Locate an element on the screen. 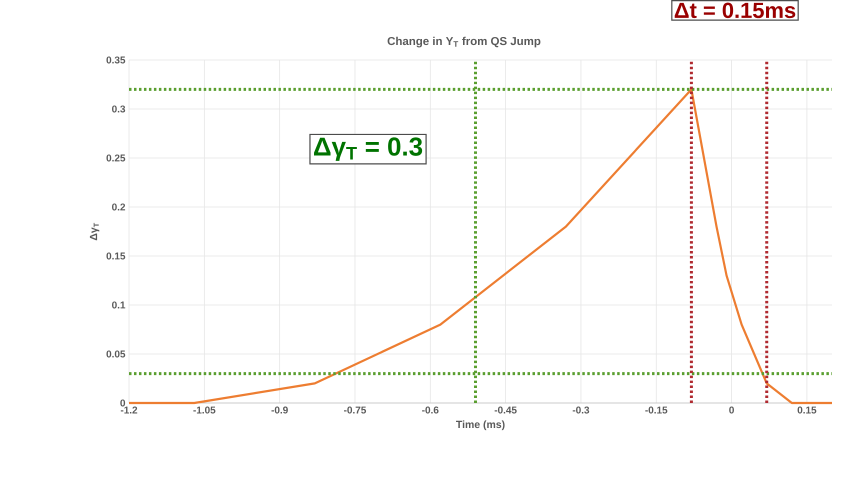 This screenshot has height=479, width=866. y-tick-label: 0.15 is located at coordinates (116, 256).